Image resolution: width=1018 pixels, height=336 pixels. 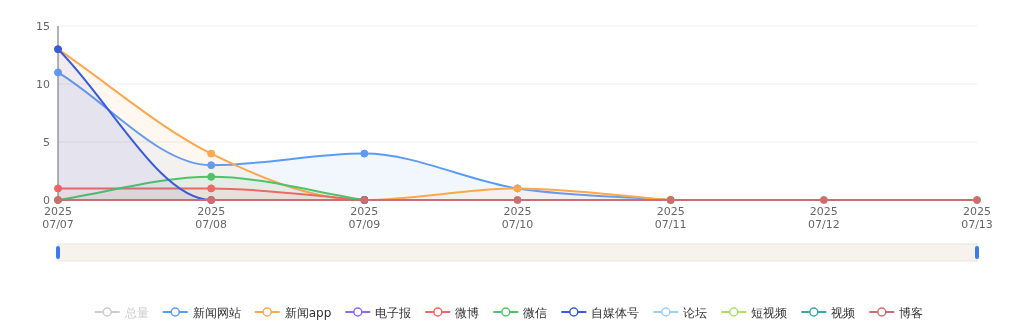 I want to click on x-tick-label: 2025 07/11, so click(x=670, y=218).